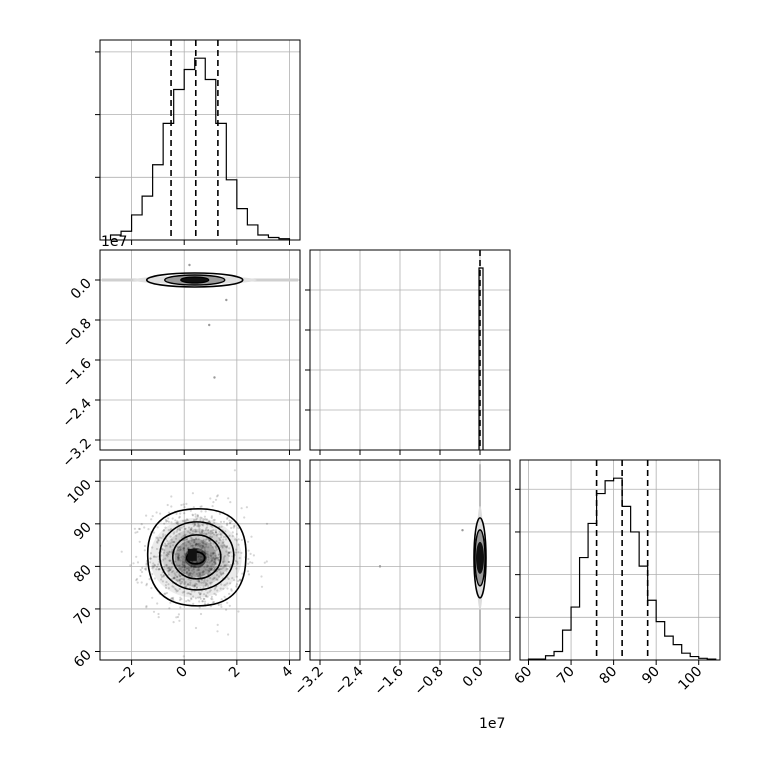 This screenshot has height=760, width=760. I want to click on density-peak, so click(192, 554).